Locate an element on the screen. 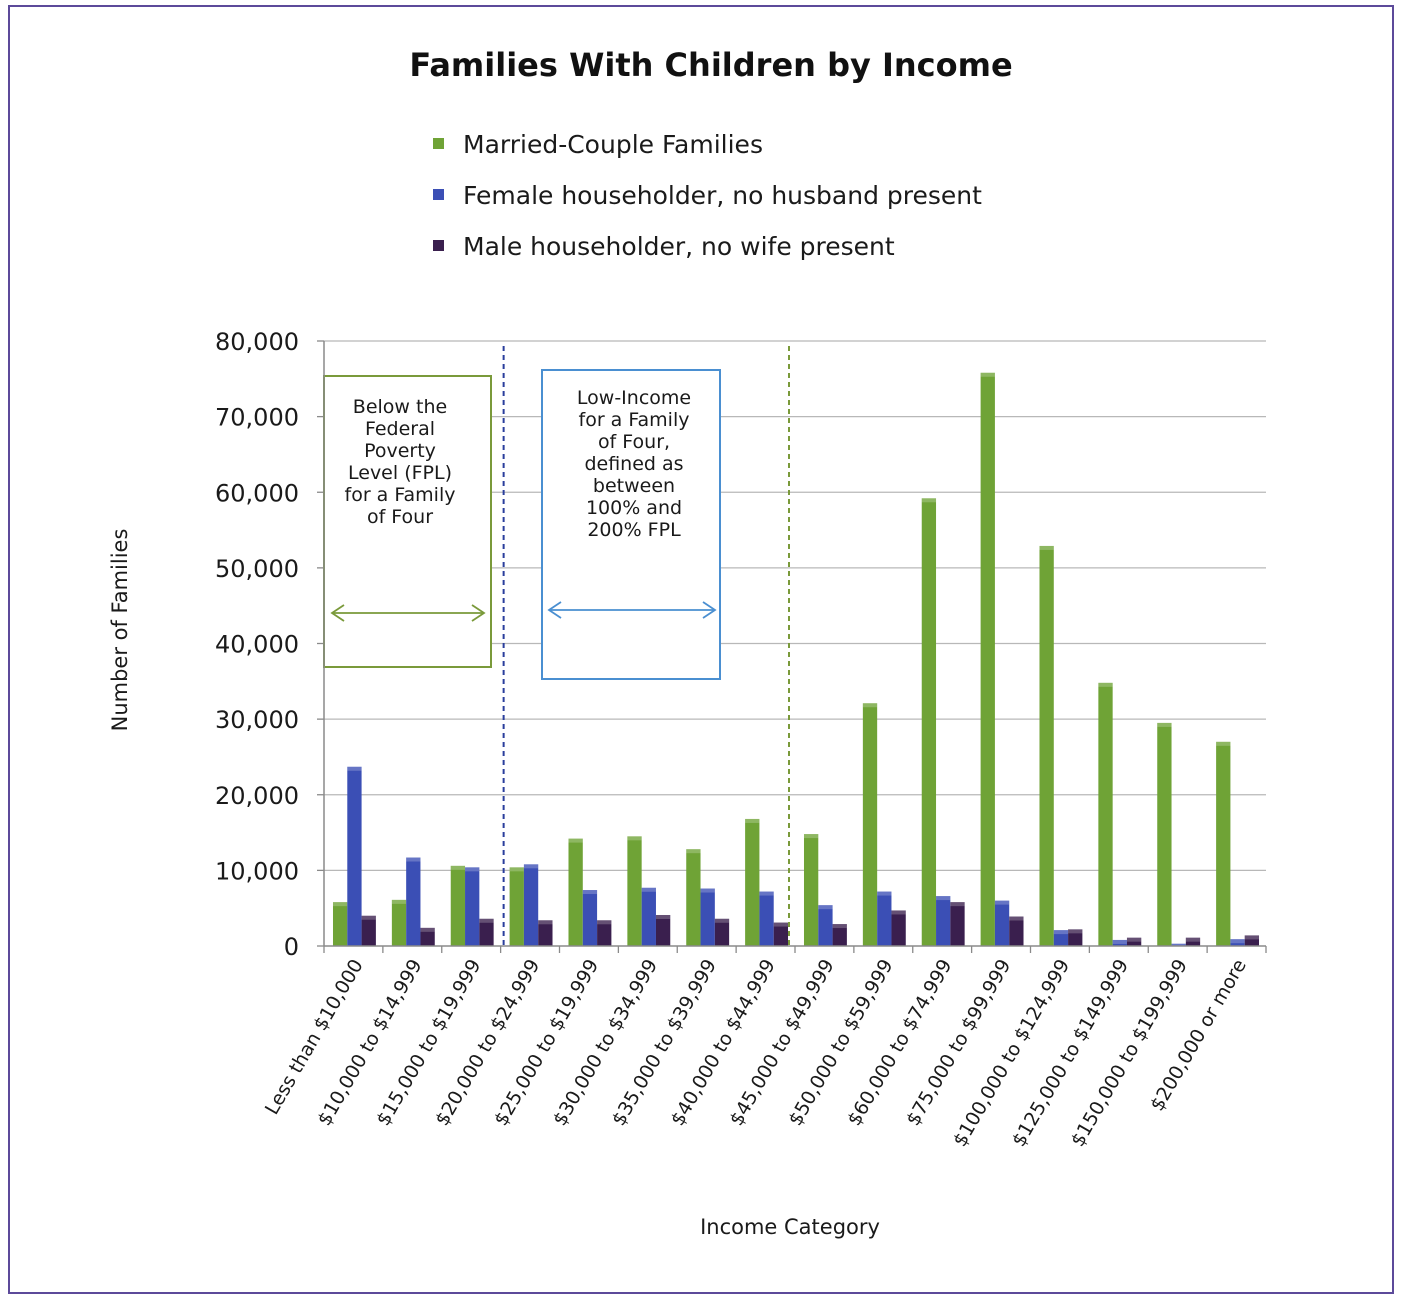 The image size is (1403, 1297). x-tick-label: $20,000 to $24,999 is located at coordinates (487, 1043).